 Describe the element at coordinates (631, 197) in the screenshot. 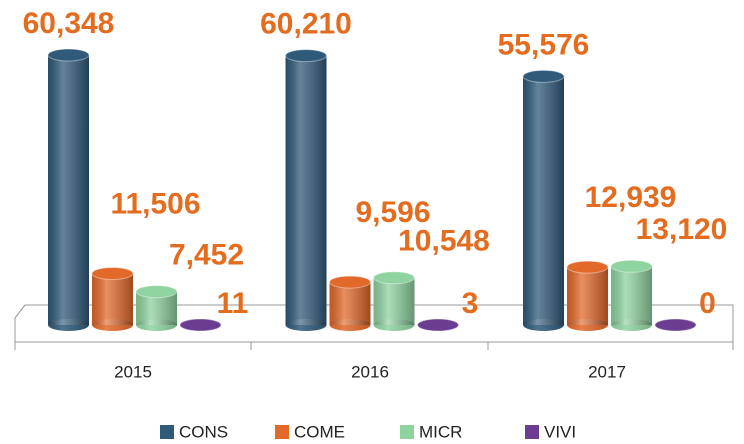

I see `value-label: 12,939` at that location.